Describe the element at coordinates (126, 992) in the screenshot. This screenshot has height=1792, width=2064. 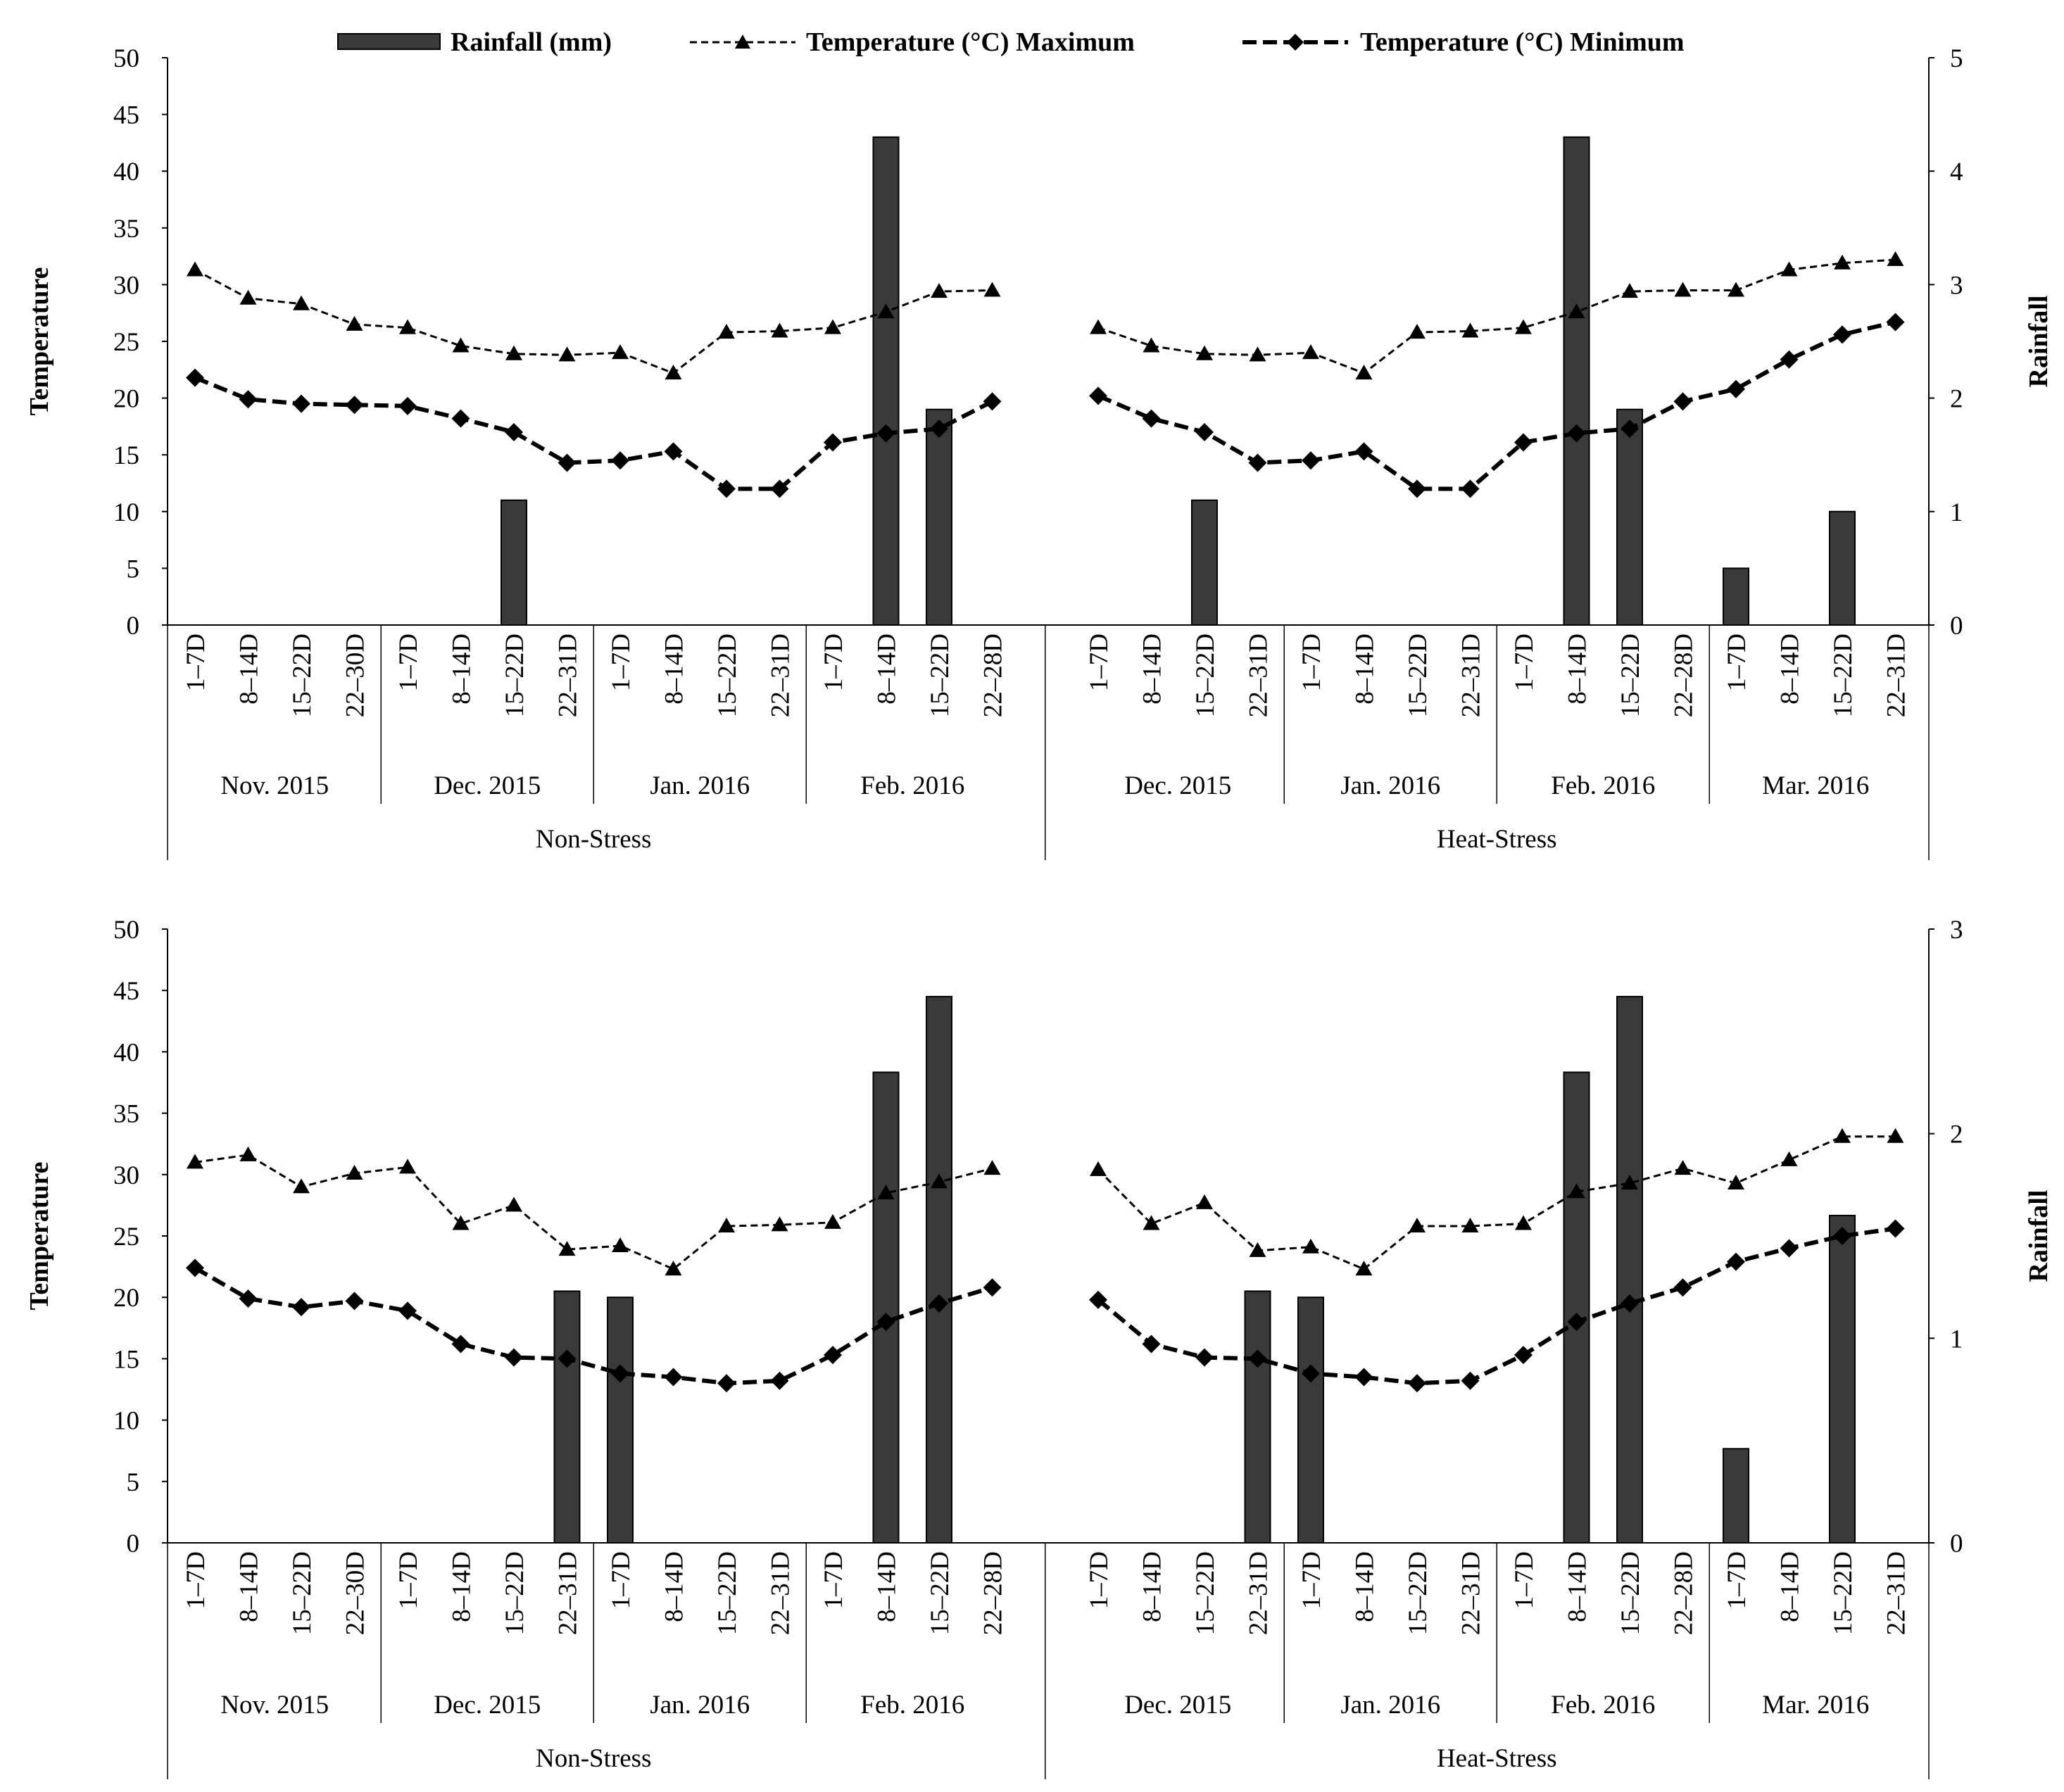
I see `y-tick-label-left: 45` at that location.